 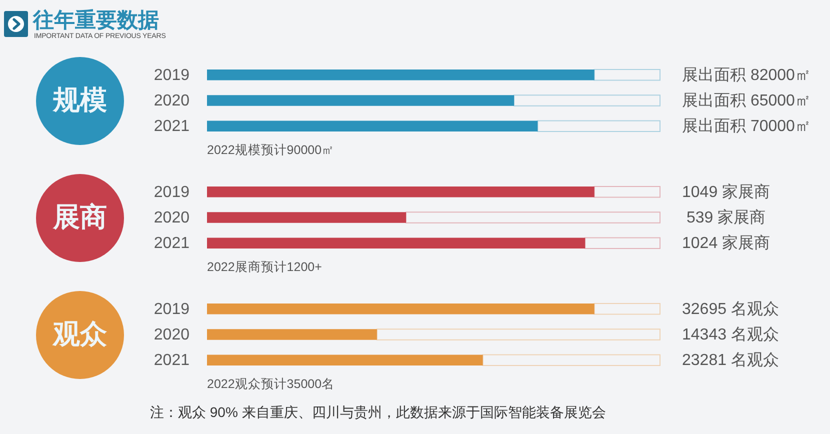 What do you see at coordinates (264, 267) in the screenshot?
I see `text: 2022展商预计1200+` at bounding box center [264, 267].